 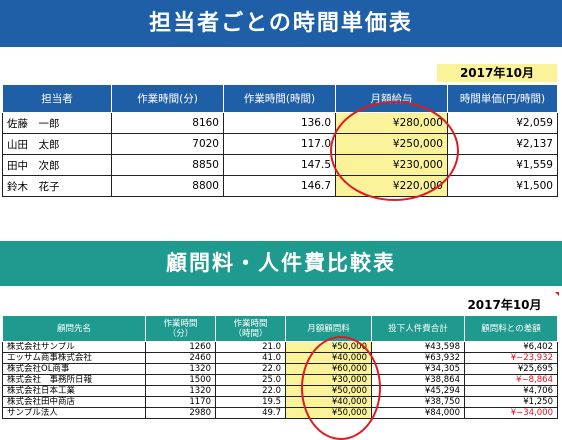 I want to click on work-hours: 147.5, so click(x=279, y=165).